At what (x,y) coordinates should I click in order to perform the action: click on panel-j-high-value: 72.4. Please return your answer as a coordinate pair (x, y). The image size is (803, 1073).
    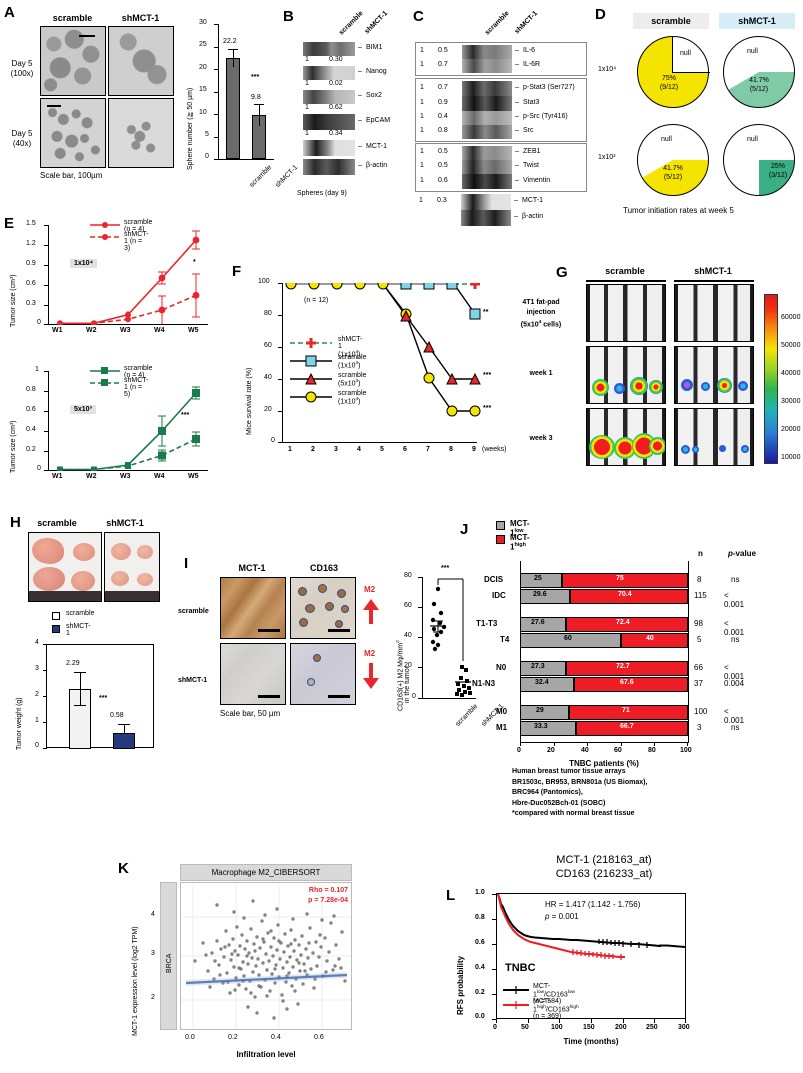
    Looking at the image, I should click on (623, 622).